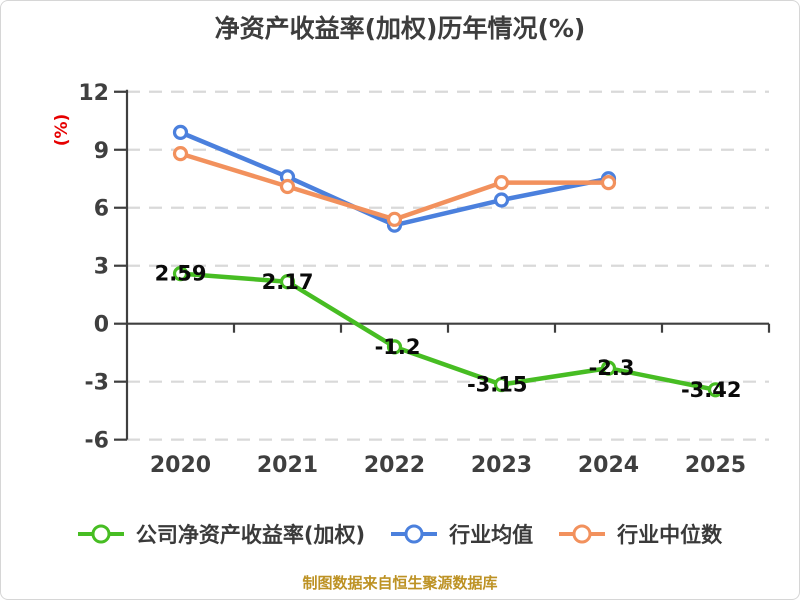 The height and width of the screenshot is (600, 800). What do you see at coordinates (582, 534) in the screenshot?
I see `orange-line-marker-icon` at bounding box center [582, 534].